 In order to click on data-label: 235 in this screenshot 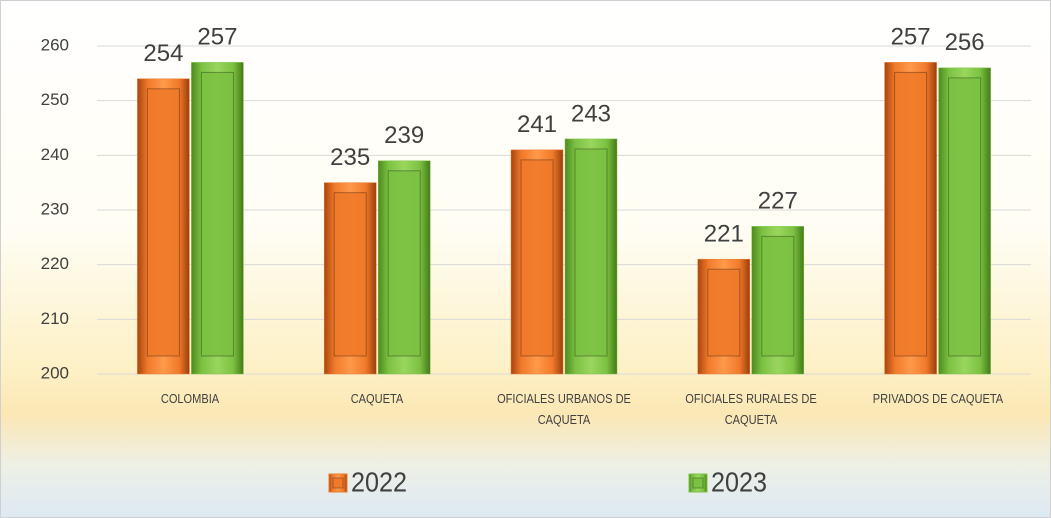, I will do `click(350, 157)`.